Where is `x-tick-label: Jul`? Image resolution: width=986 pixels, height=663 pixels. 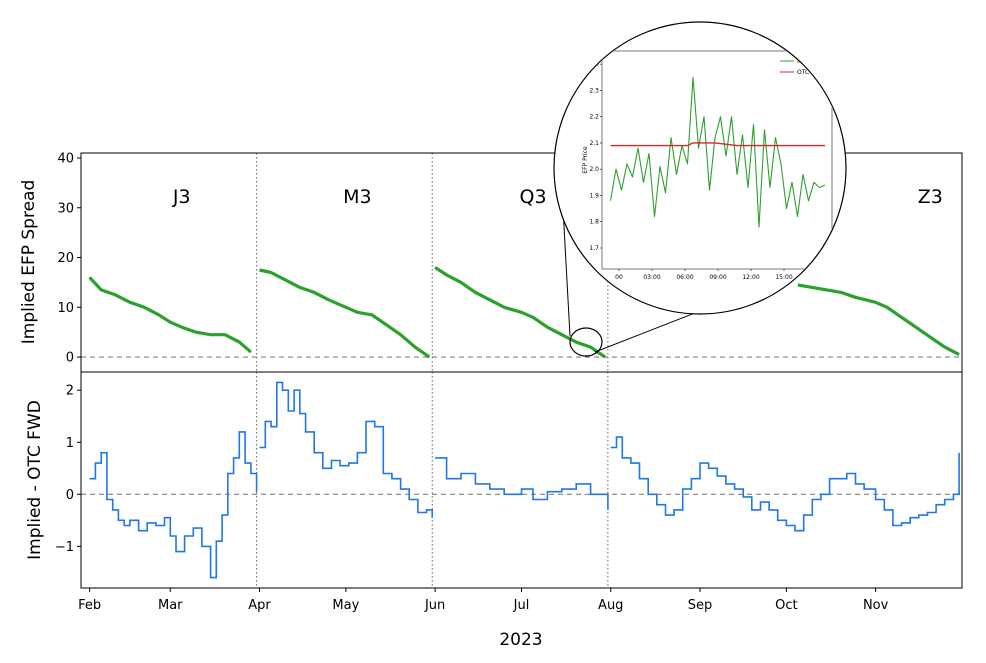 x-tick-label: Jul is located at coordinates (521, 605).